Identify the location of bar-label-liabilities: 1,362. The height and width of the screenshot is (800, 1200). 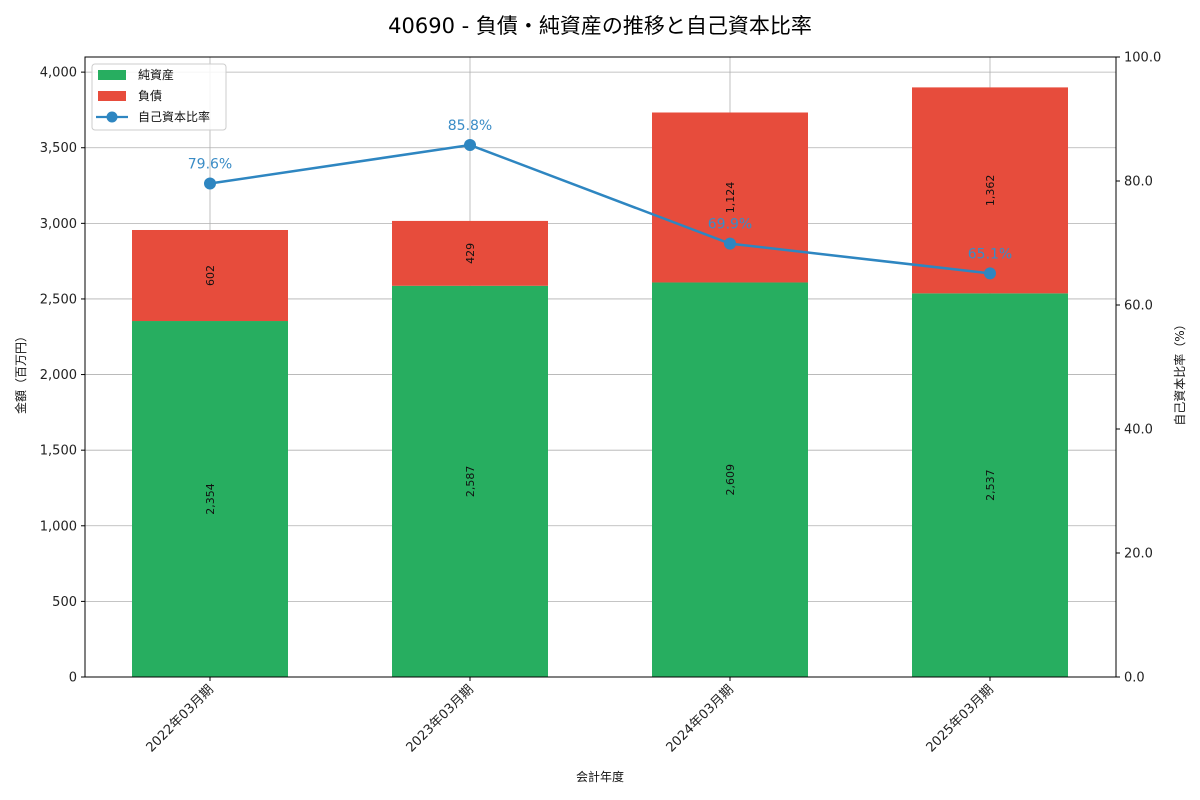
(990, 191).